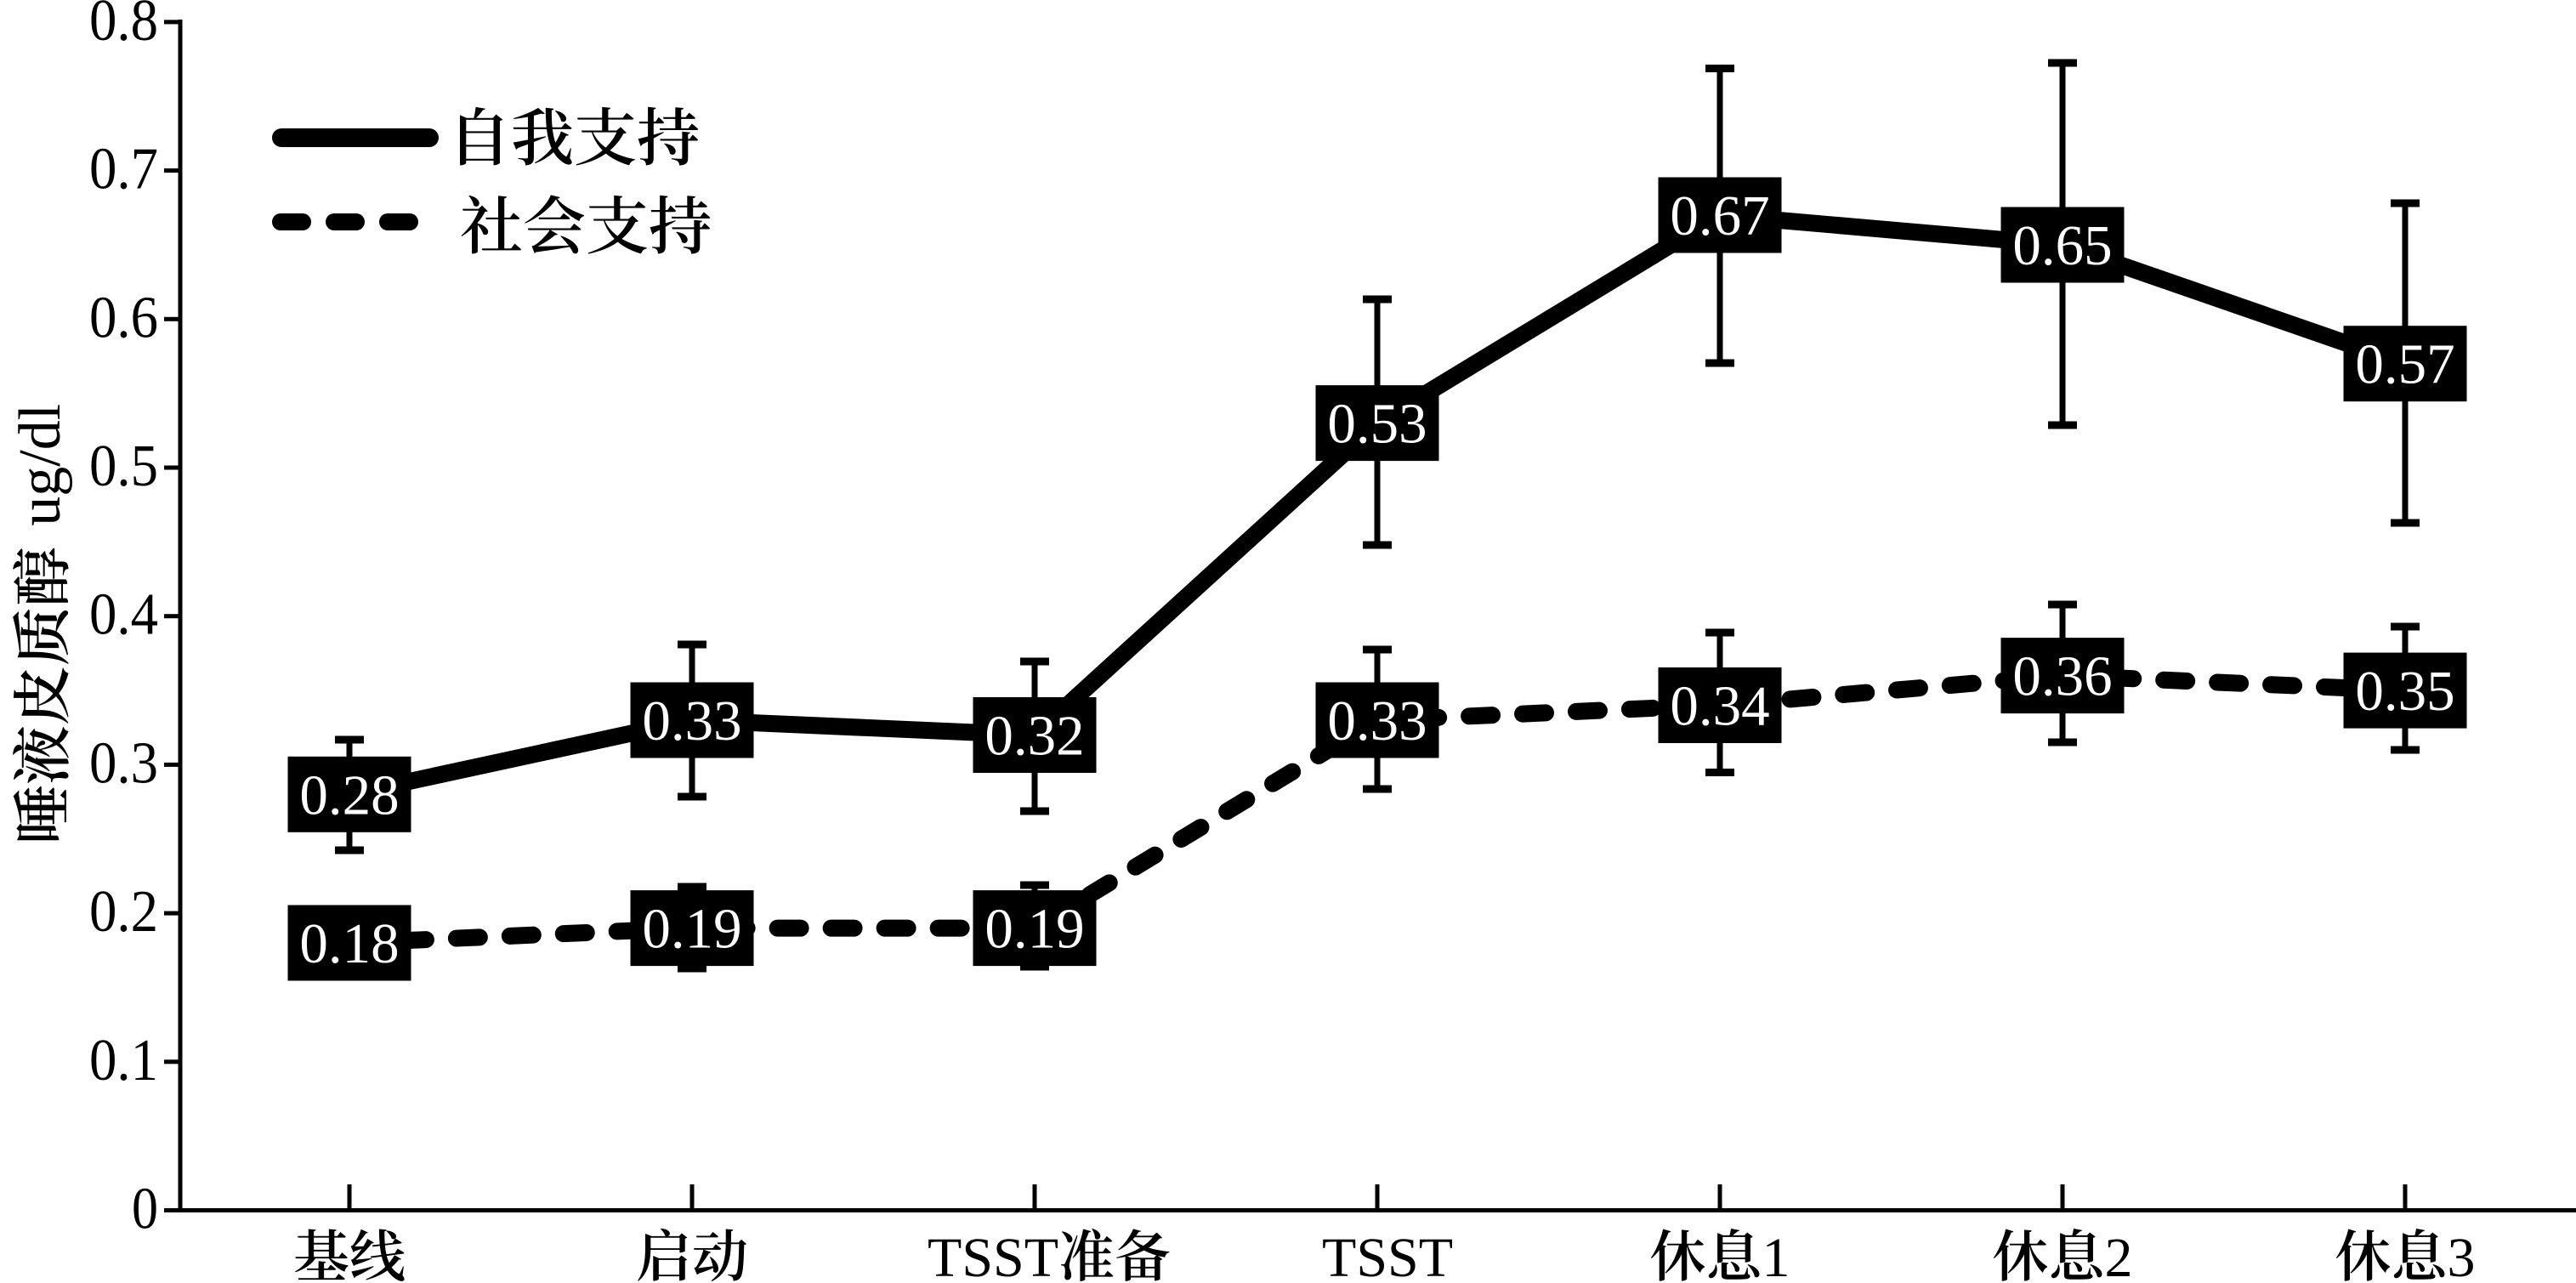  What do you see at coordinates (2405, 364) in the screenshot?
I see `svg-text: 0.57` at bounding box center [2405, 364].